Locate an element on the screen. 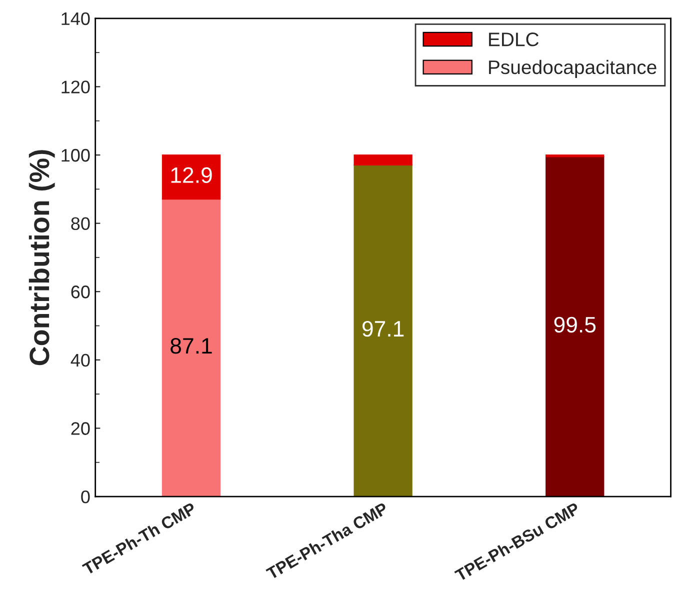 This screenshot has height=613, width=681. y-tick-label: 20 is located at coordinates (80, 428).